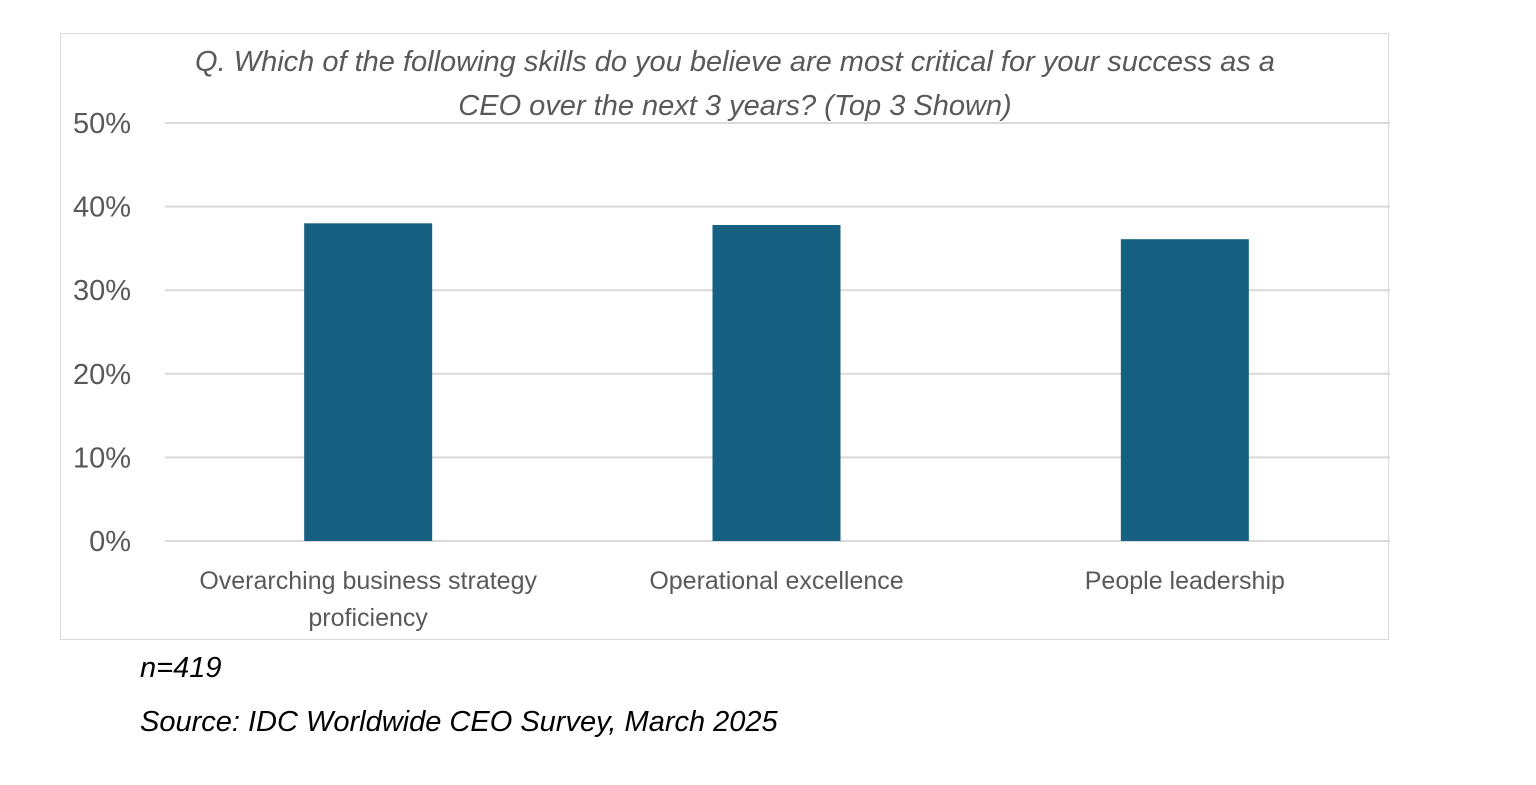  What do you see at coordinates (368, 618) in the screenshot?
I see `x-tick-label: proficiency` at bounding box center [368, 618].